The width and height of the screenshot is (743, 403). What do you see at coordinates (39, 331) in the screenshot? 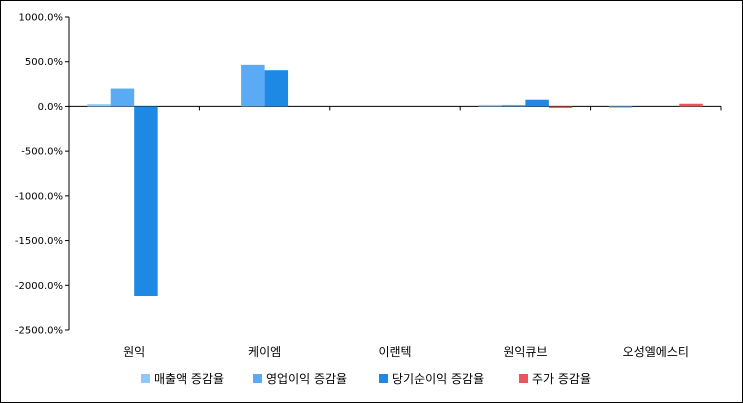
I see `y-tick-label: -2500.0%` at bounding box center [39, 331].